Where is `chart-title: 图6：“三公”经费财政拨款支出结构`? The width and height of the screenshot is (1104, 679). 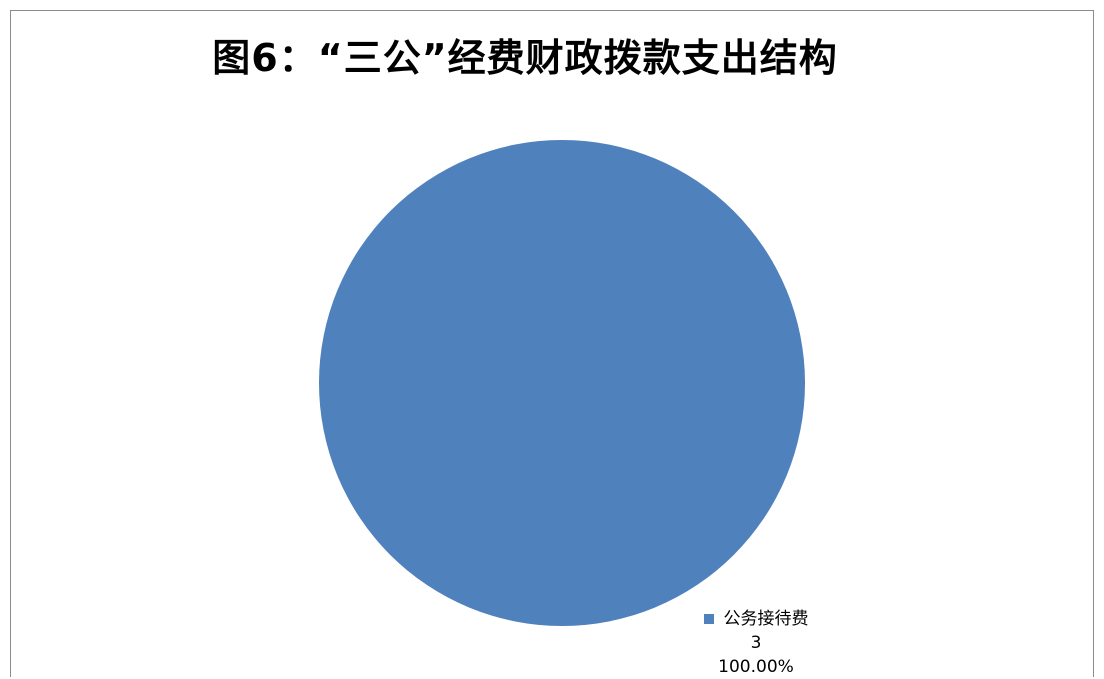
chart-title: 图6：“三公”经费财政拨款支出结构 is located at coordinates (525, 58).